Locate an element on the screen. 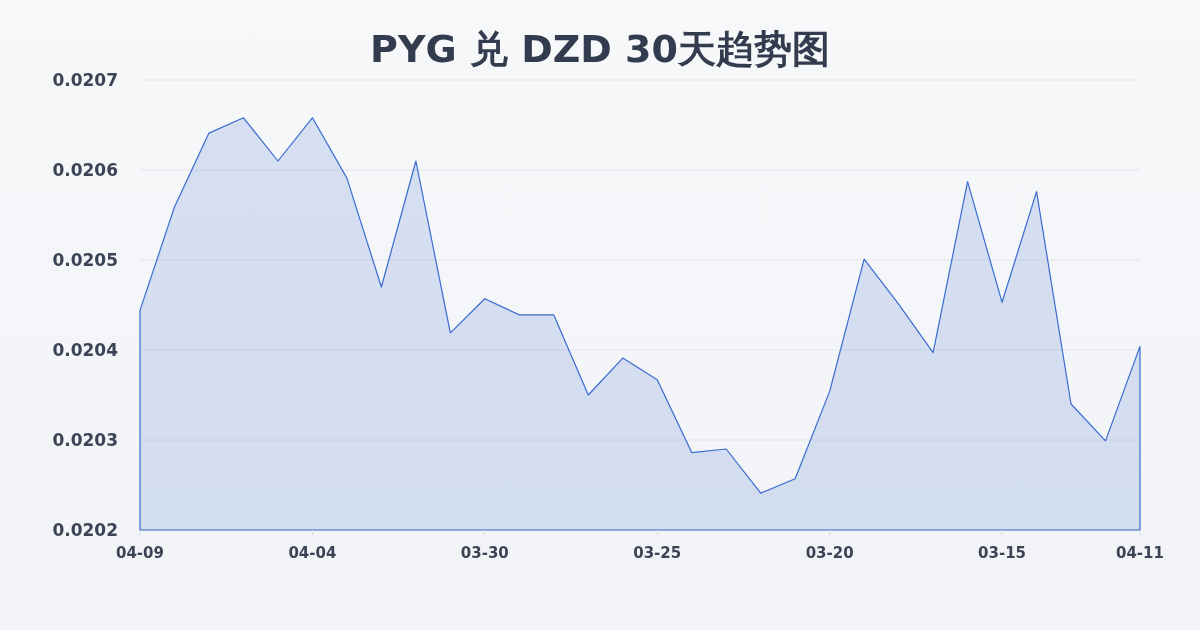 This screenshot has height=630, width=1200. y-tick-label: 0.0203 is located at coordinates (85, 440).